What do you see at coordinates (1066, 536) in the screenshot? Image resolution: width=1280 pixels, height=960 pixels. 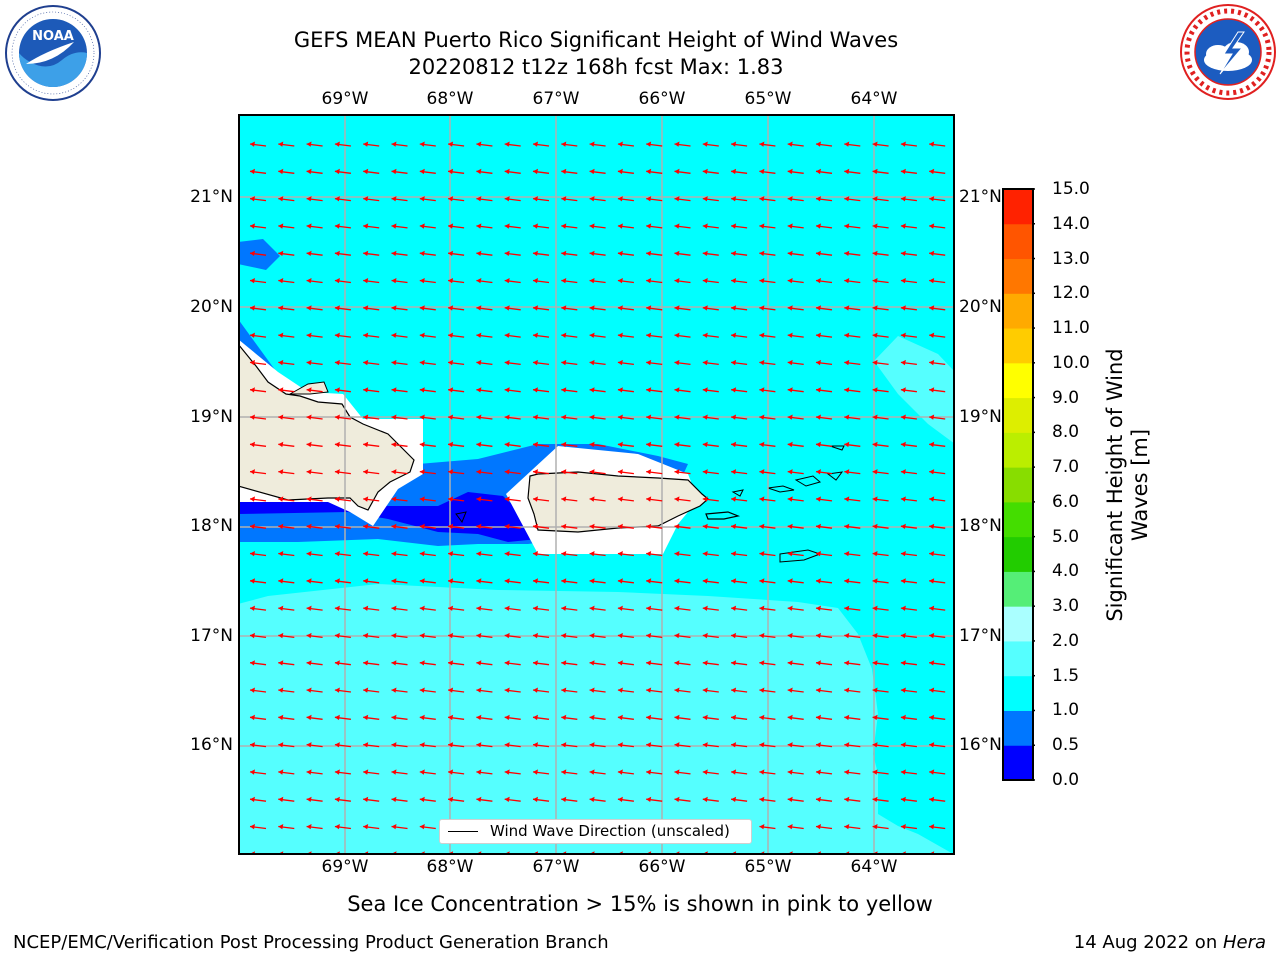 I see `colorbar-tick-label: 5.0` at bounding box center [1066, 536].